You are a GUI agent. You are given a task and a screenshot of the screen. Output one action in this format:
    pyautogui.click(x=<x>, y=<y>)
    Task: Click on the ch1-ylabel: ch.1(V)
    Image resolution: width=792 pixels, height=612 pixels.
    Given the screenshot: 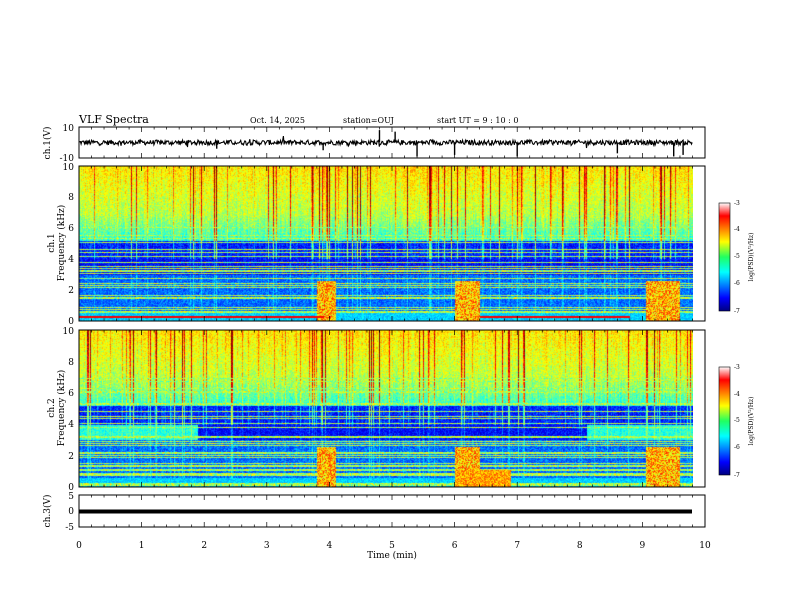 What is the action you would take?
    pyautogui.click(x=47, y=143)
    